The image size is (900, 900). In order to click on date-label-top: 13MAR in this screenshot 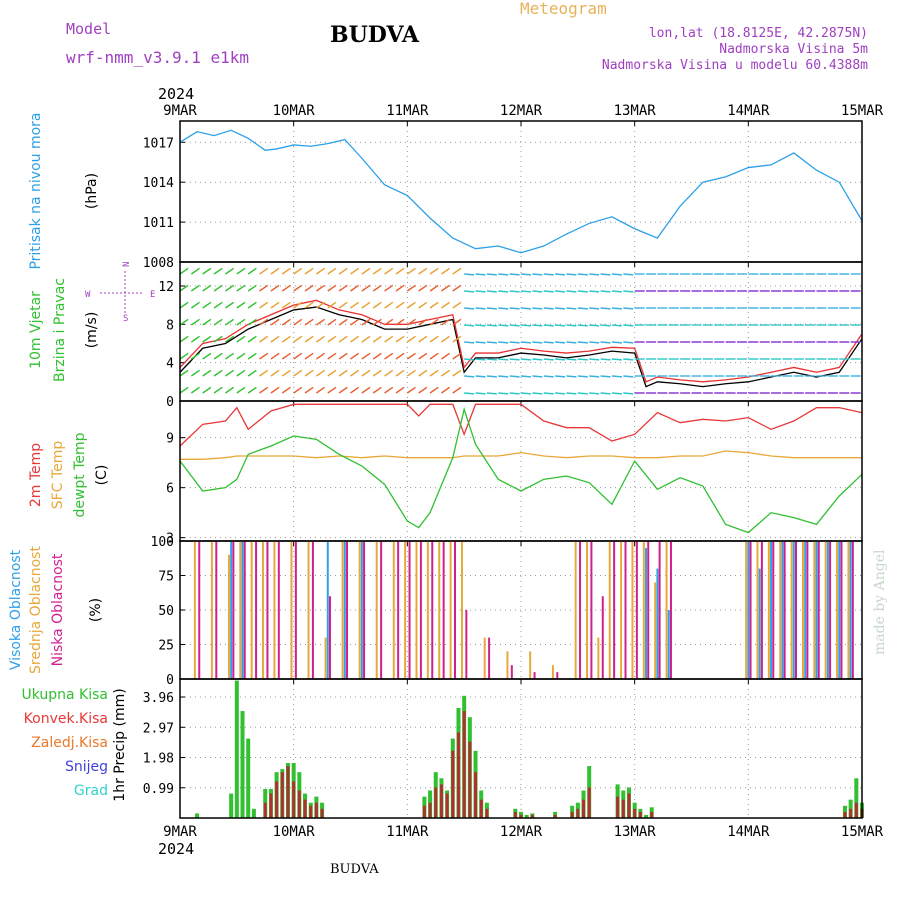, I will do `click(635, 111)`.